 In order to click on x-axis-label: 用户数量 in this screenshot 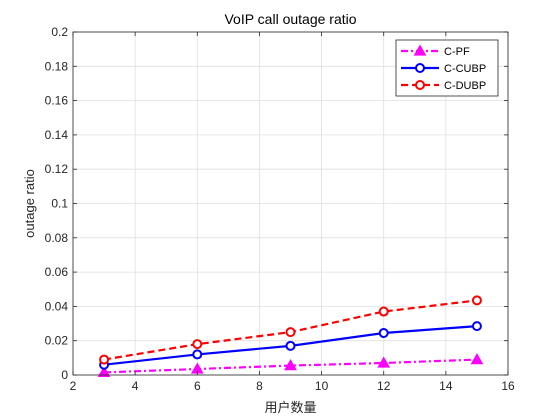, I will do `click(290, 407)`.